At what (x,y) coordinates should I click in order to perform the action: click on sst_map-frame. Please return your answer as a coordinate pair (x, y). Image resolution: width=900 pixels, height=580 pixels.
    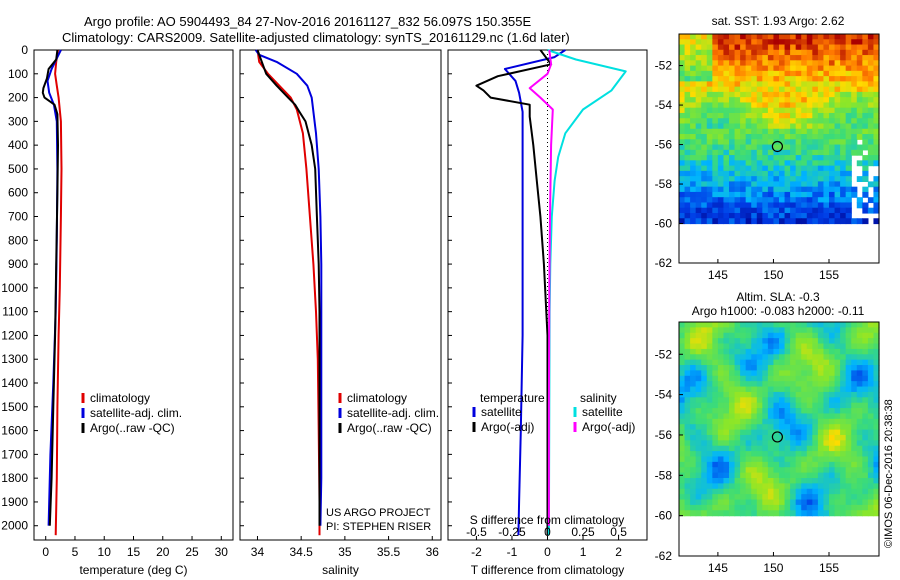
    Looking at the image, I should click on (779, 148).